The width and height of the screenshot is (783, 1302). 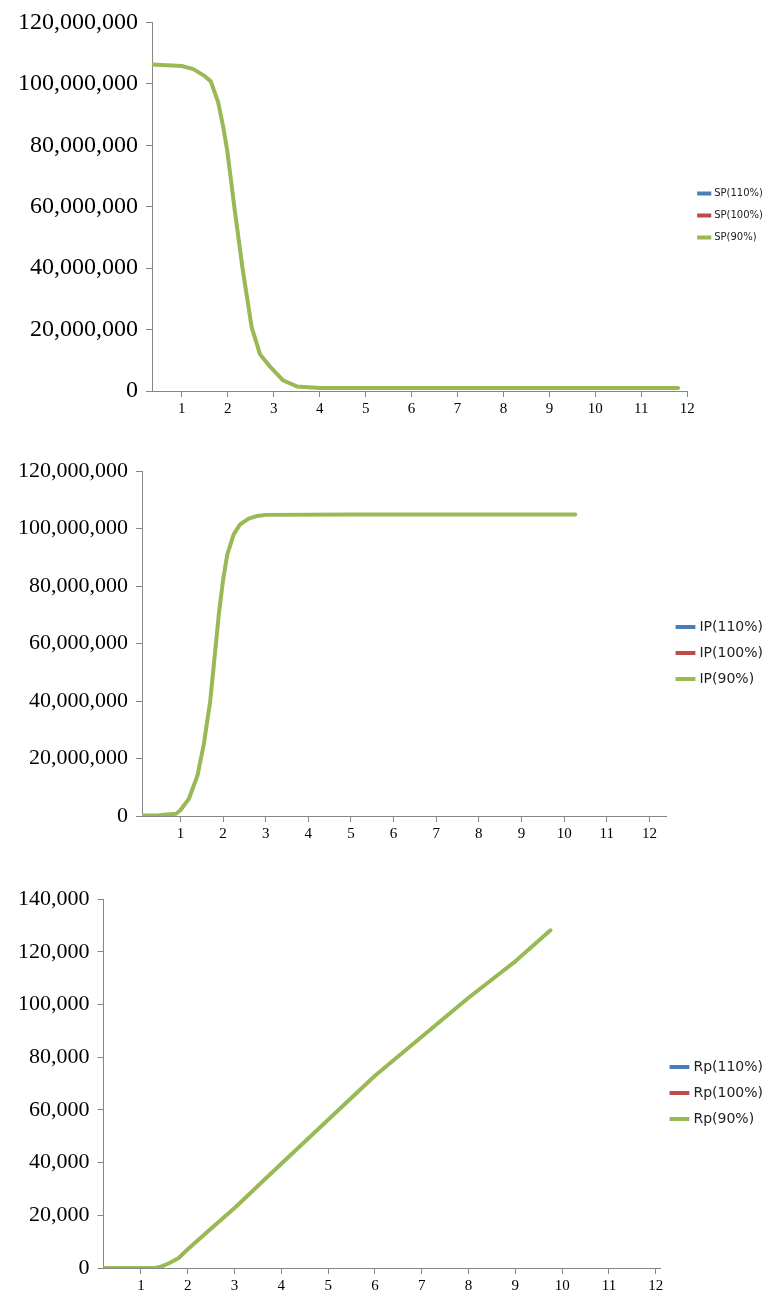 I want to click on legend-label: Rp(100%), so click(x=728, y=1091).